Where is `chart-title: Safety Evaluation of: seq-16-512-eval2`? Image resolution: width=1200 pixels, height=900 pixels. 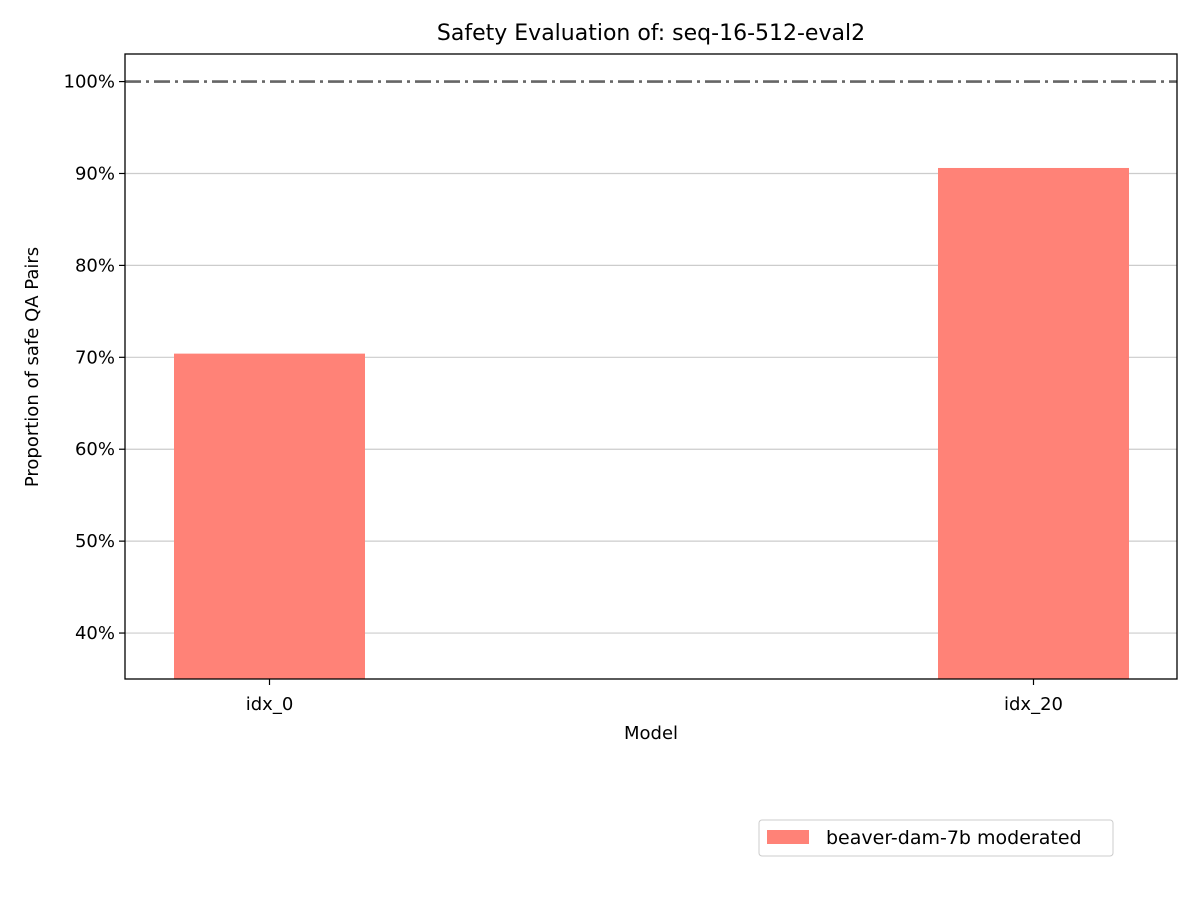 chart-title: Safety Evaluation of: seq-16-512-eval2 is located at coordinates (651, 33).